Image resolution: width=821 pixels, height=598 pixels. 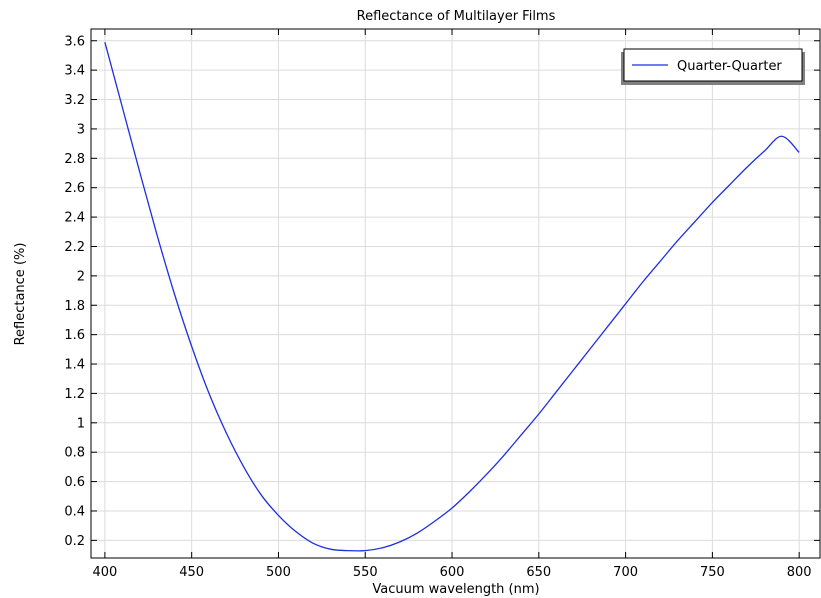 What do you see at coordinates (191, 572) in the screenshot?
I see `x-tick-label: 450` at bounding box center [191, 572].